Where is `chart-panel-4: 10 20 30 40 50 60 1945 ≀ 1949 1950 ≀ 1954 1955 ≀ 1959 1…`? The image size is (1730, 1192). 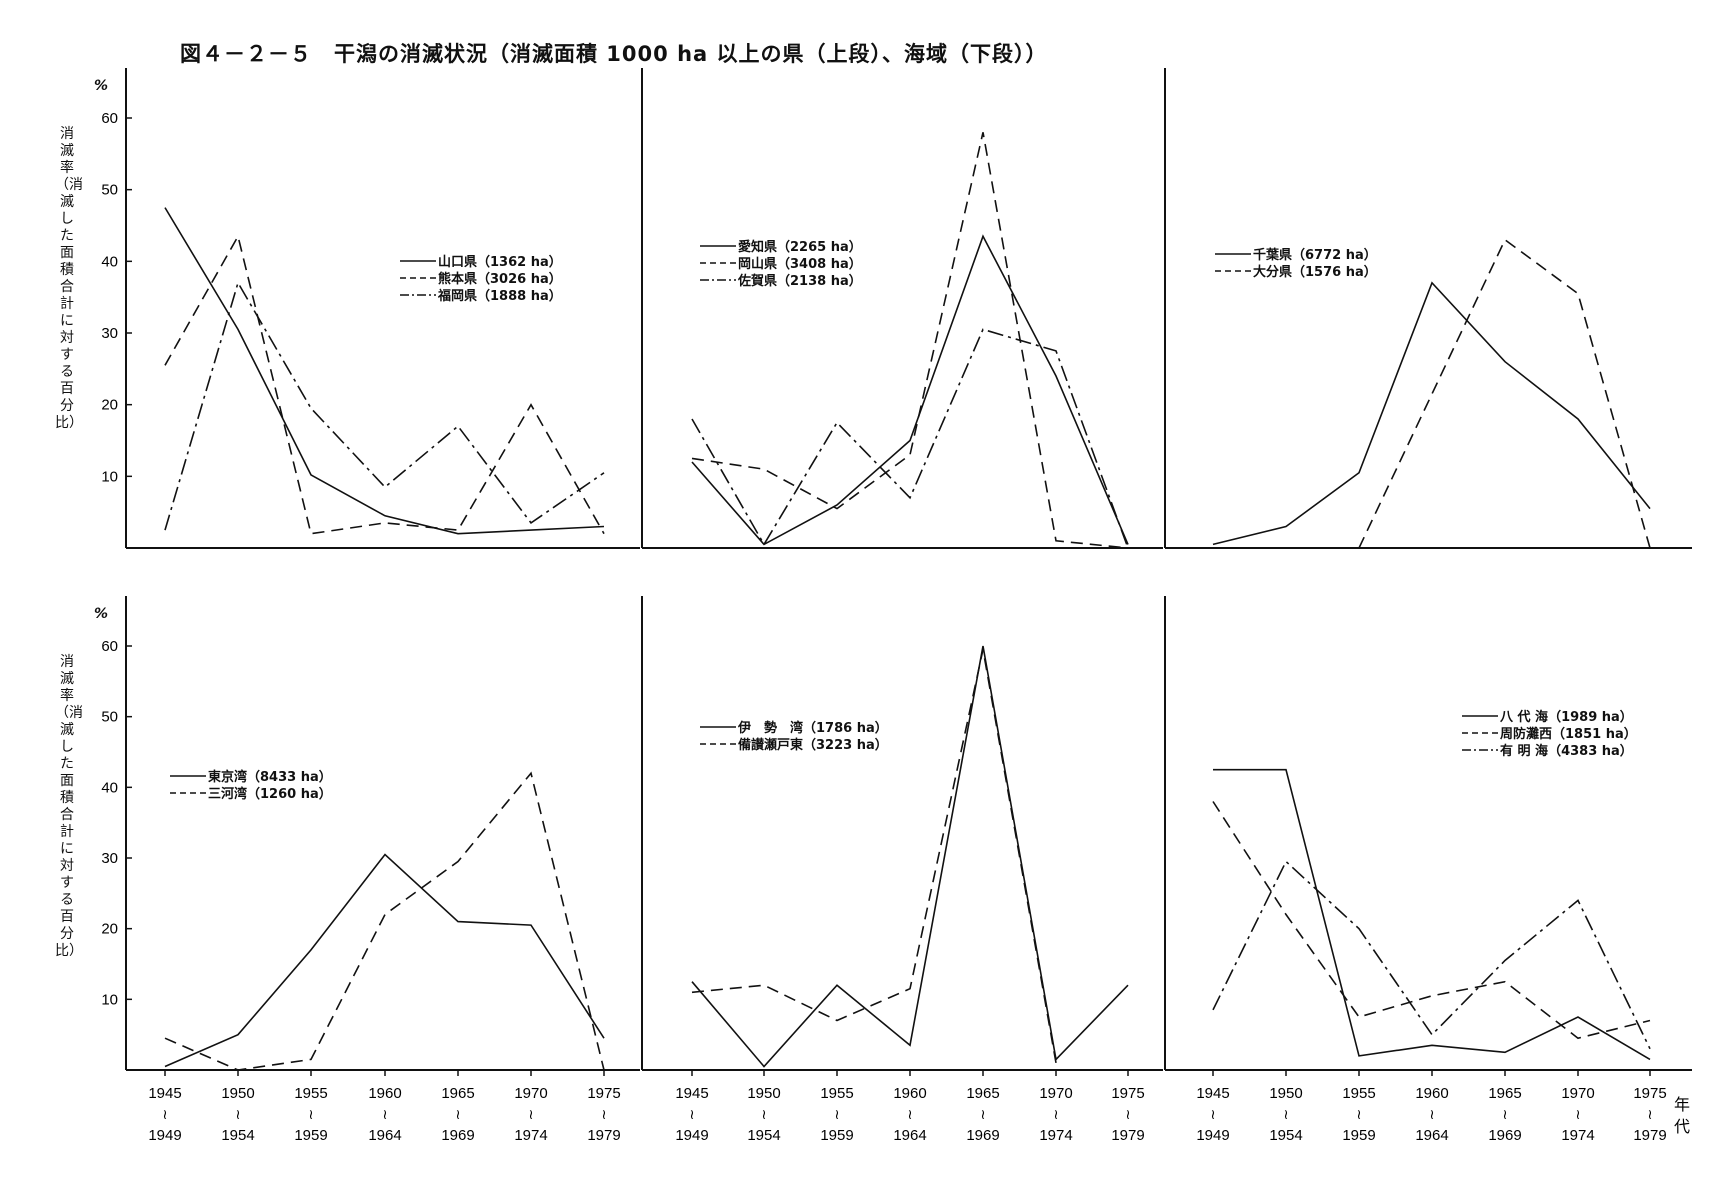
chart-panel-4: 10 20 30 40 50 60 1945 ≀ 1949 1950 ≀ 1954 1955 ≀ 1959 1… is located at coordinates (370, 870).